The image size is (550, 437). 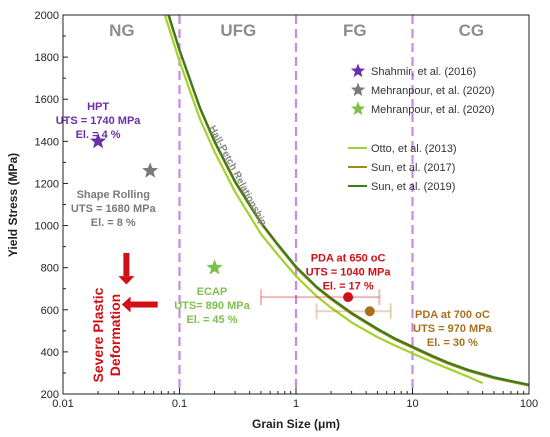 I want to click on annotation-line: UTS = 1040 MPa, so click(x=349, y=272).